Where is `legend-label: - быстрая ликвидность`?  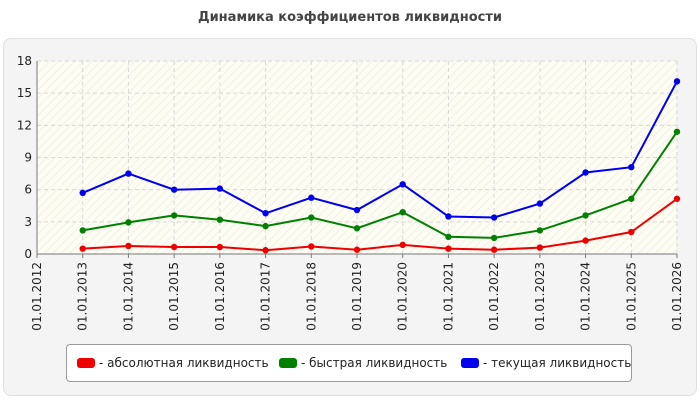 legend-label: - быстрая ликвидность is located at coordinates (374, 363).